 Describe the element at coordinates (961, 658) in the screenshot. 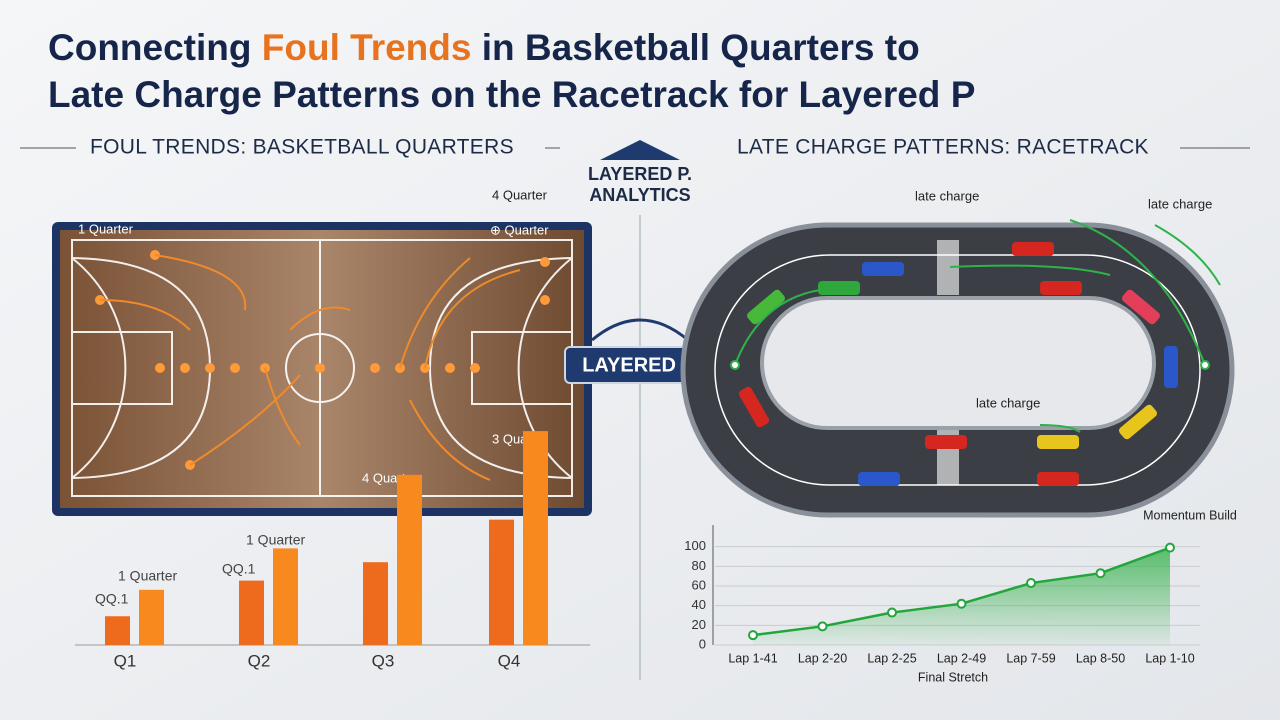

I see `x-tick-label: Lap 2-49` at that location.